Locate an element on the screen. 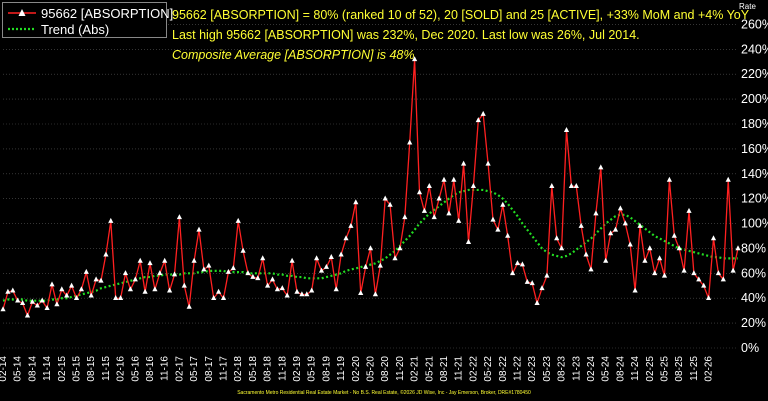 This screenshot has width=768, height=401. legend: 95662 [ABSORPTION] Trend (Abs) is located at coordinates (87, 20).